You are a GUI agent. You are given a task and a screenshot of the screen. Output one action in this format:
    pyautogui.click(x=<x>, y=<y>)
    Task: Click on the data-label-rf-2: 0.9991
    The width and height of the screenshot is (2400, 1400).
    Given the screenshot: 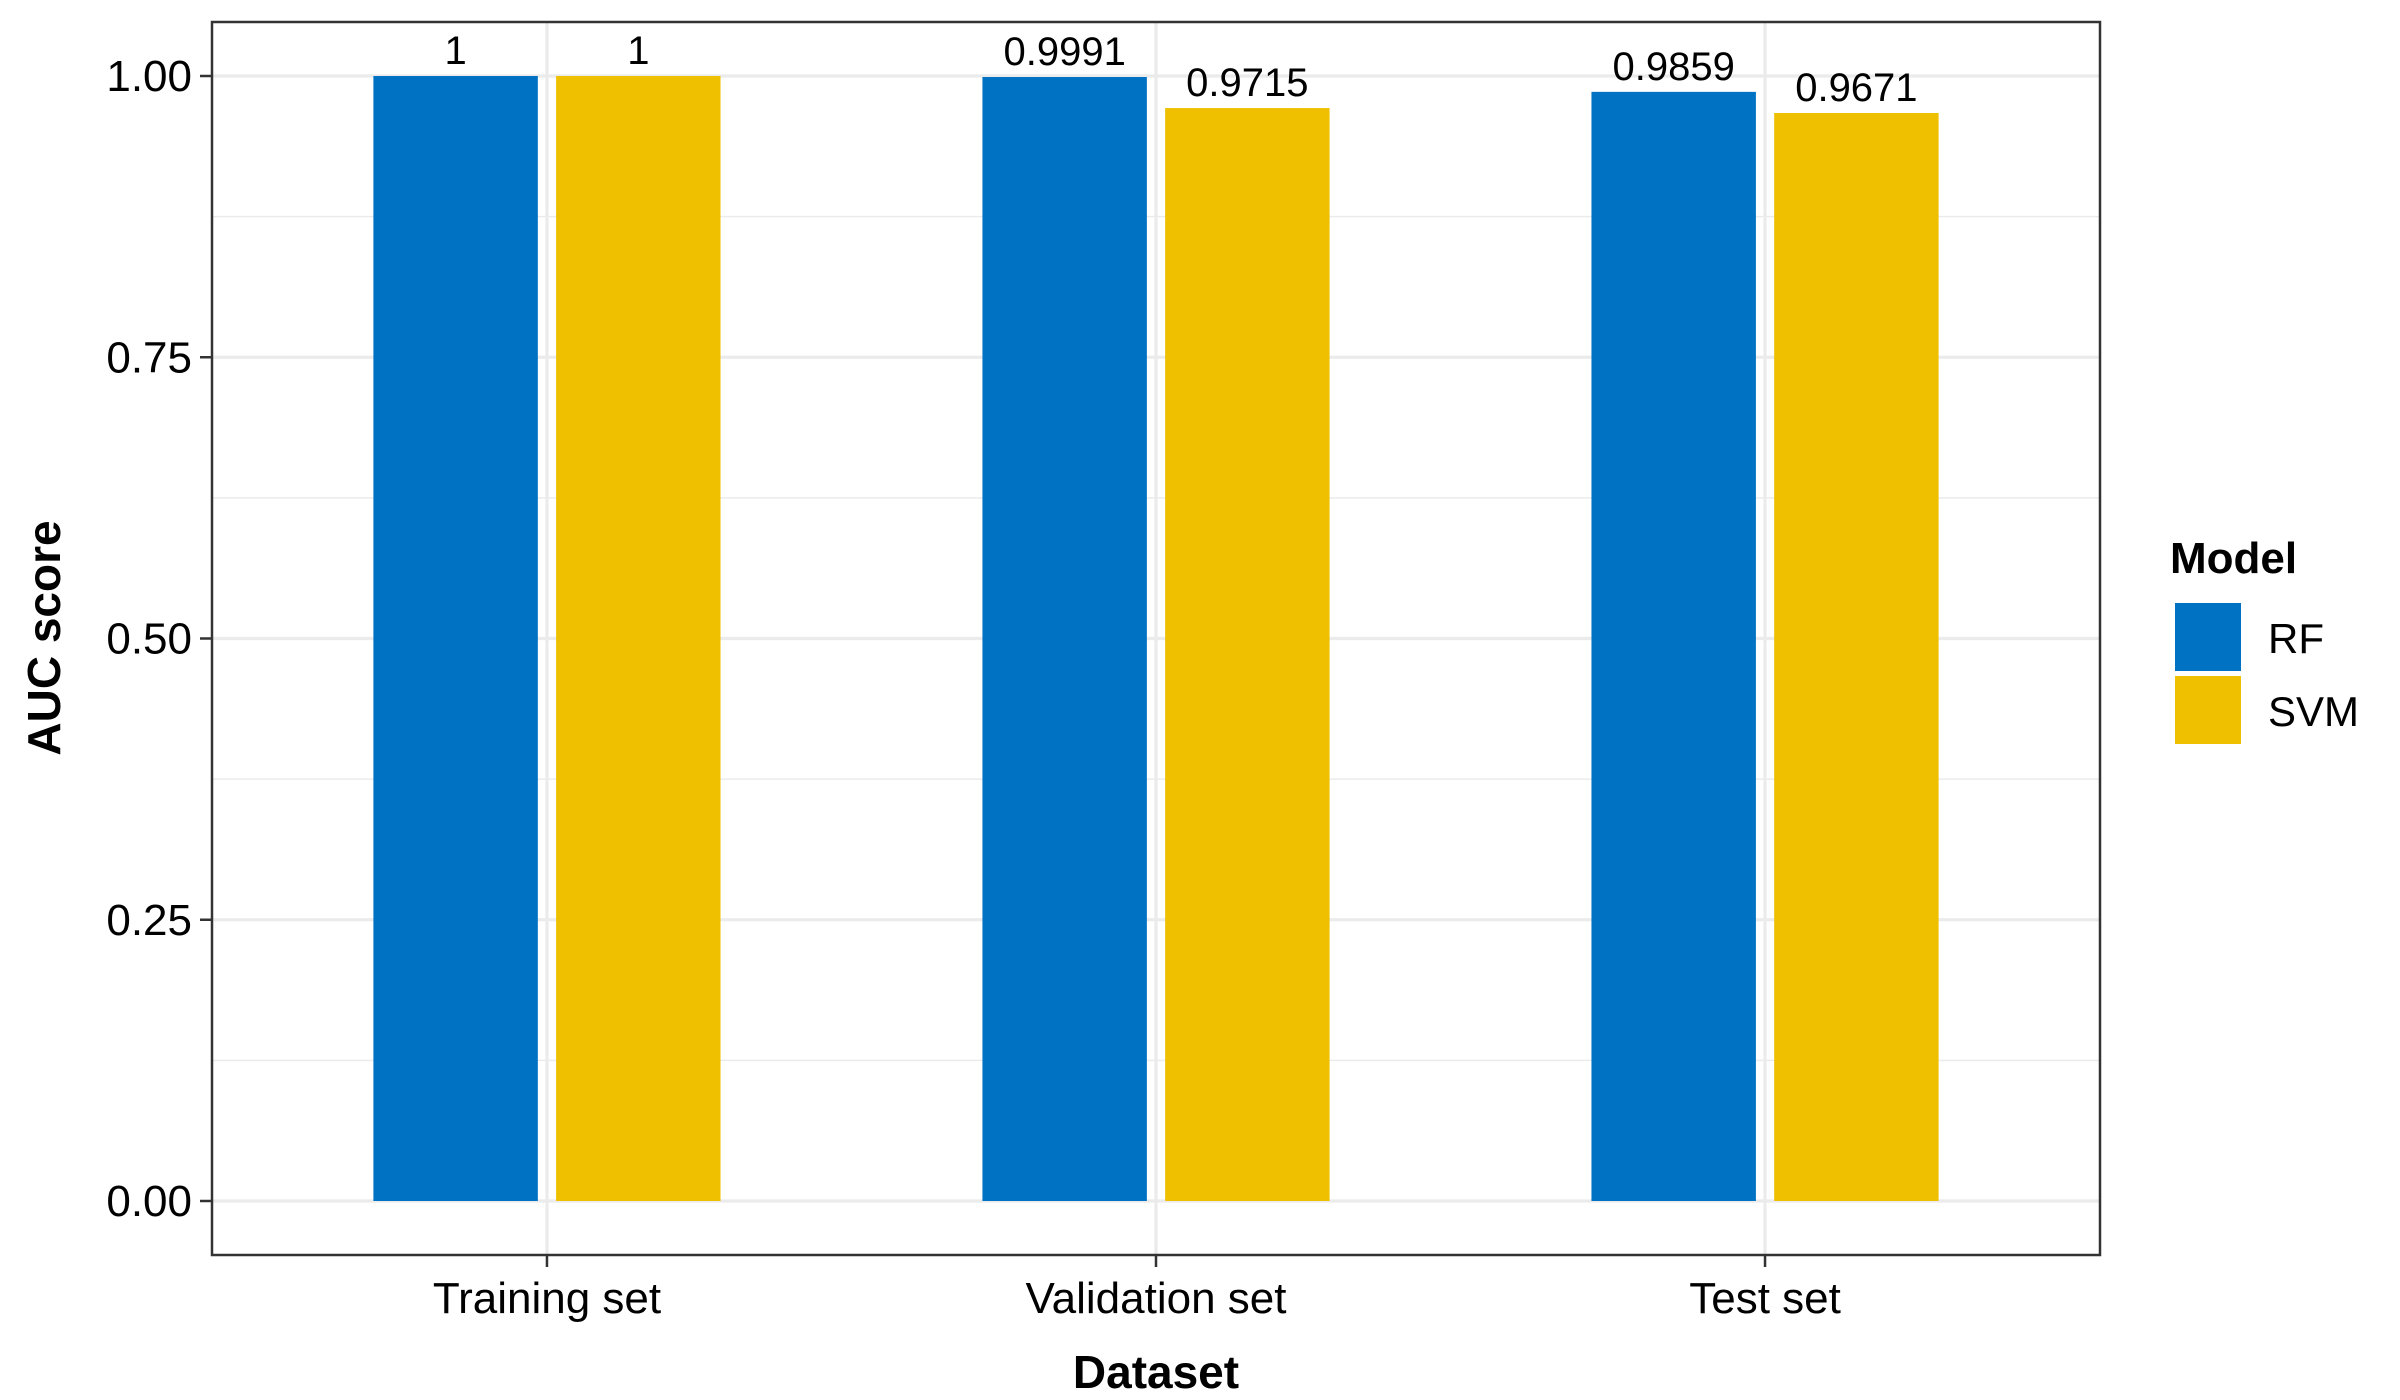 What is the action you would take?
    pyautogui.click(x=1064, y=52)
    